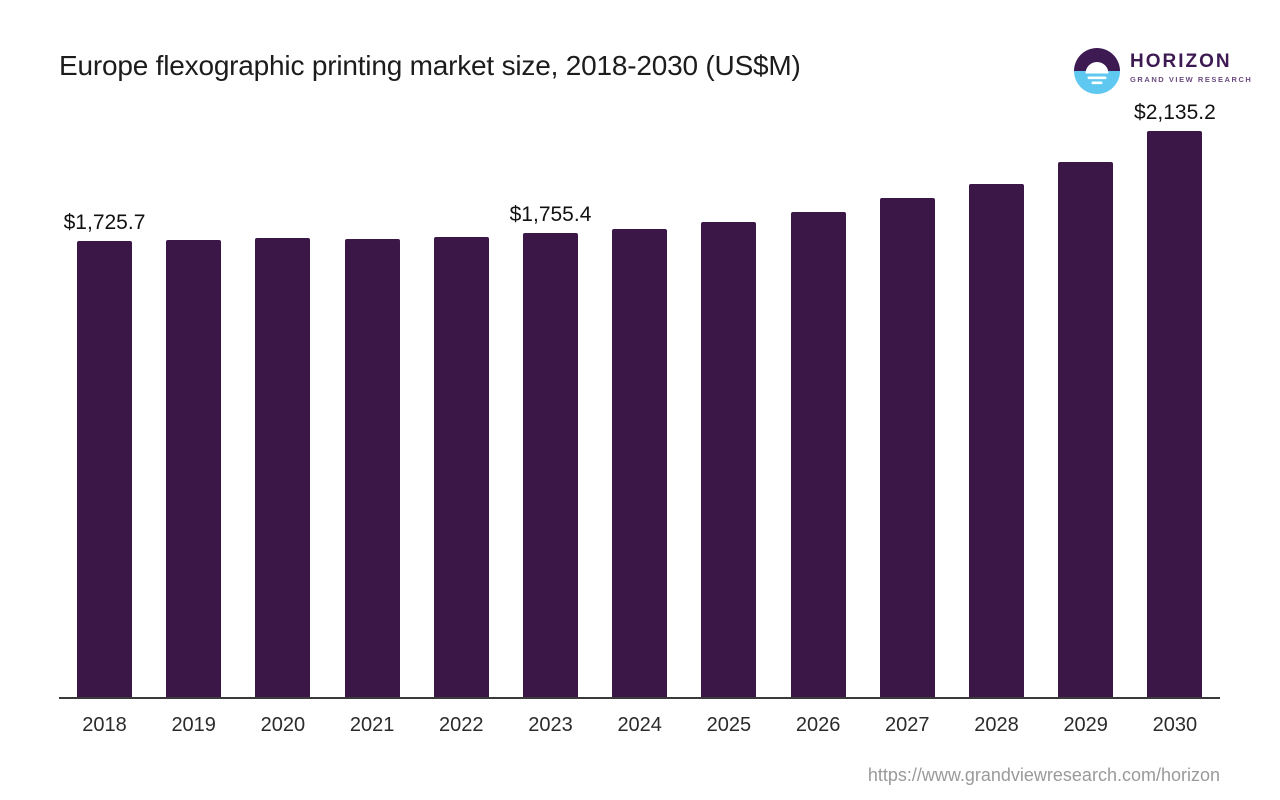  Describe the element at coordinates (372, 468) in the screenshot. I see `bar-2021` at that location.